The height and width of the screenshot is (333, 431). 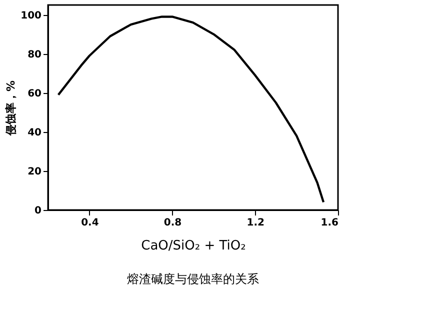 What do you see at coordinates (193, 246) in the screenshot?
I see `x-axis-title: CaO/SiO₂ + TiO₂` at bounding box center [193, 246].